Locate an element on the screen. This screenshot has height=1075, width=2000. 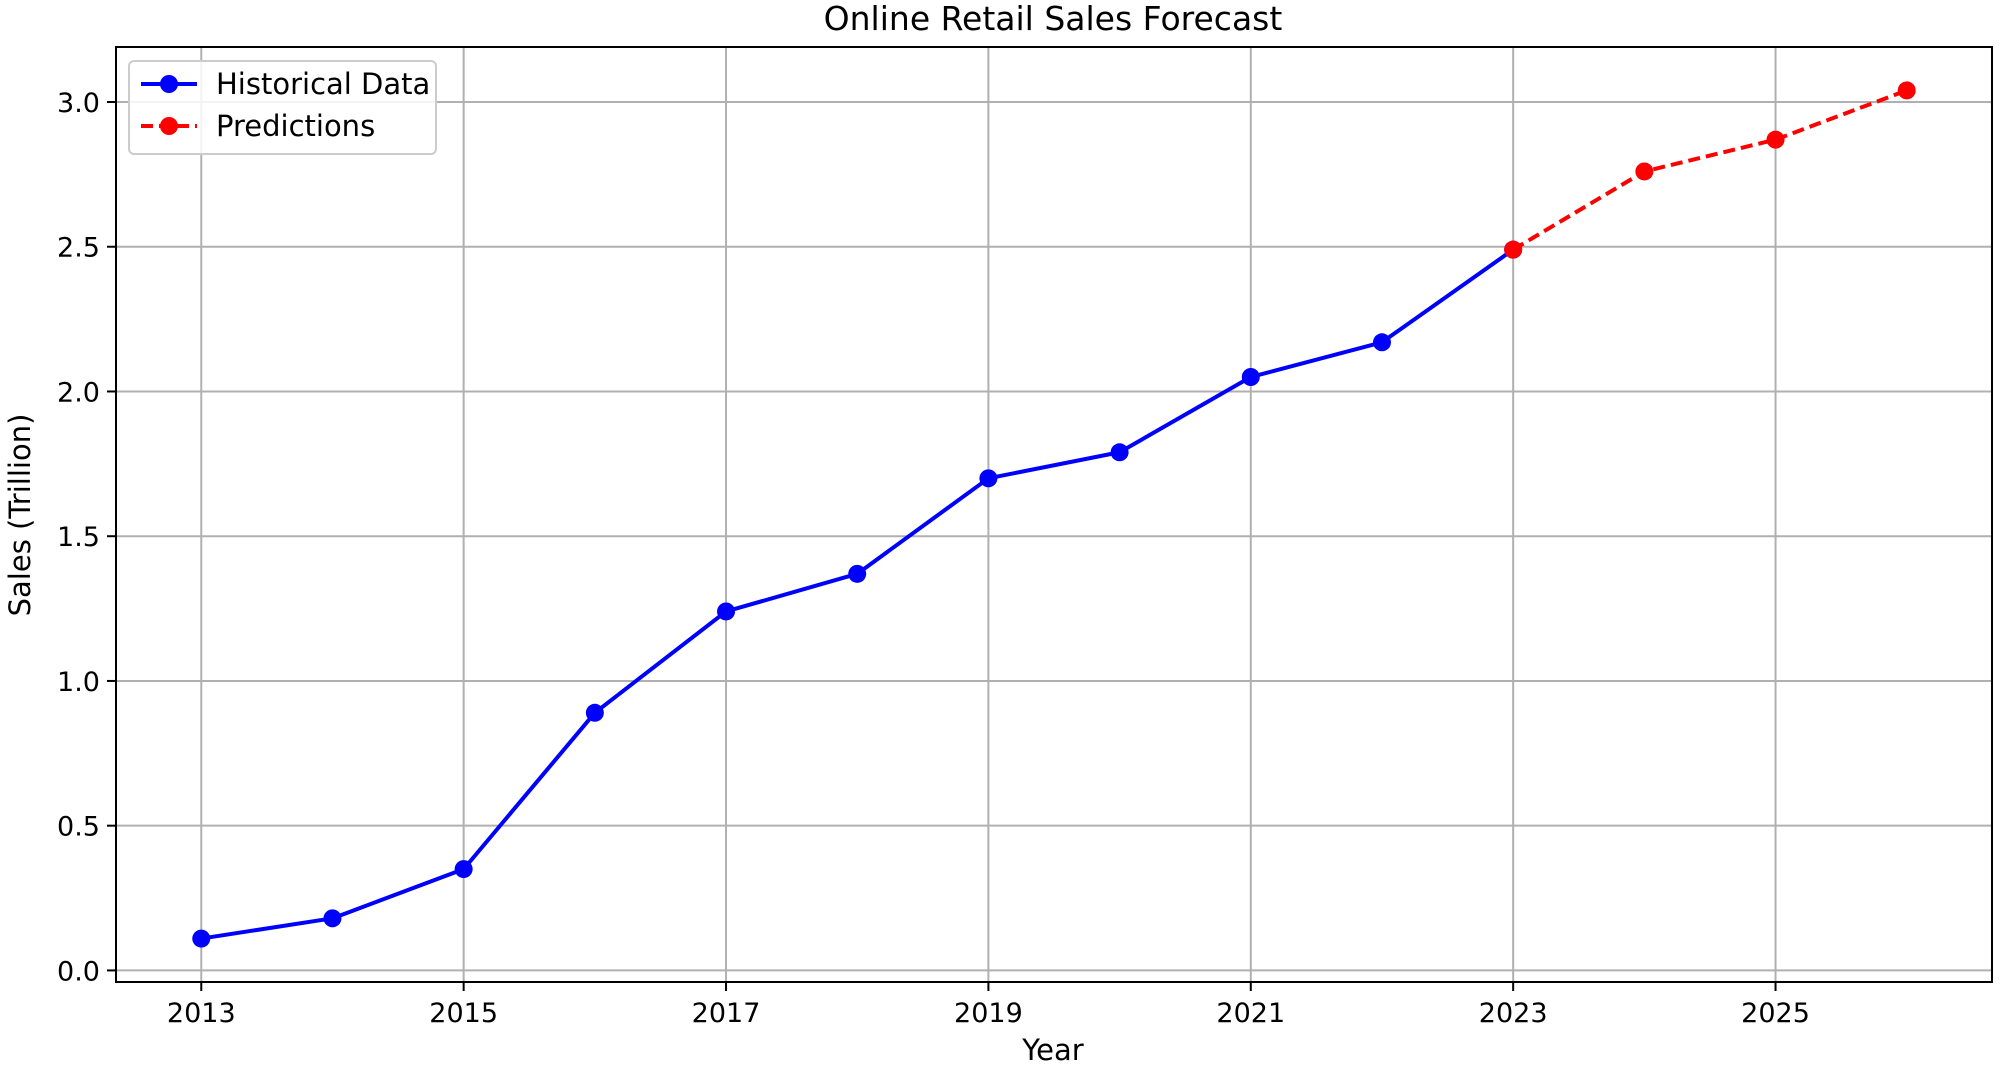
legend: Historical Data Predictions is located at coordinates (282, 107).